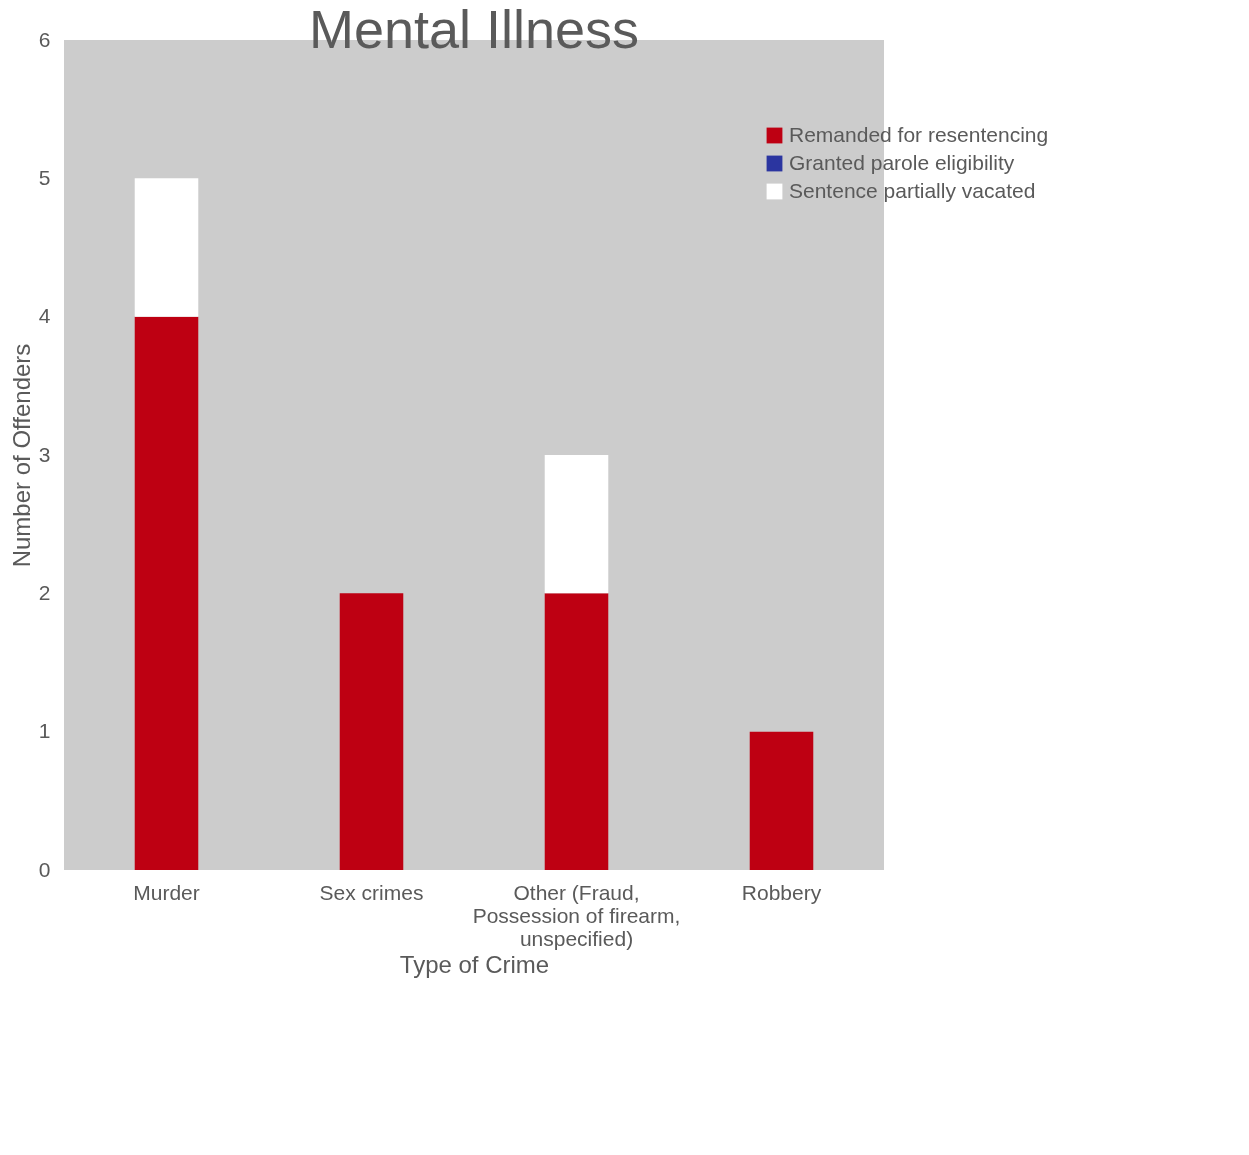 The height and width of the screenshot is (1155, 1249). What do you see at coordinates (371, 892) in the screenshot?
I see `x-tick-label: Sex crimes` at bounding box center [371, 892].